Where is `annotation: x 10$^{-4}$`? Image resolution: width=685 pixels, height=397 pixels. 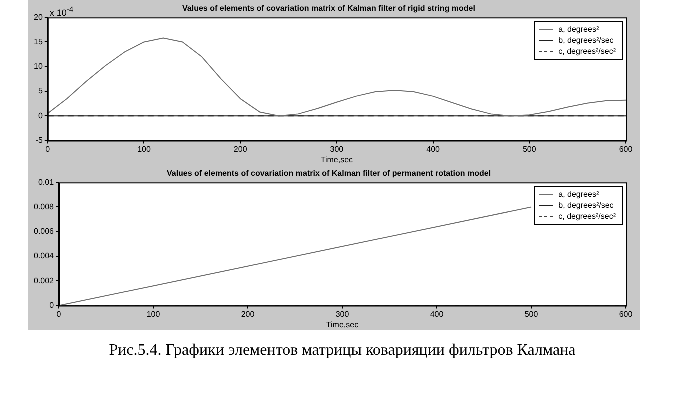
annotation: x 10$^{-4}$ is located at coordinates (62, 11).